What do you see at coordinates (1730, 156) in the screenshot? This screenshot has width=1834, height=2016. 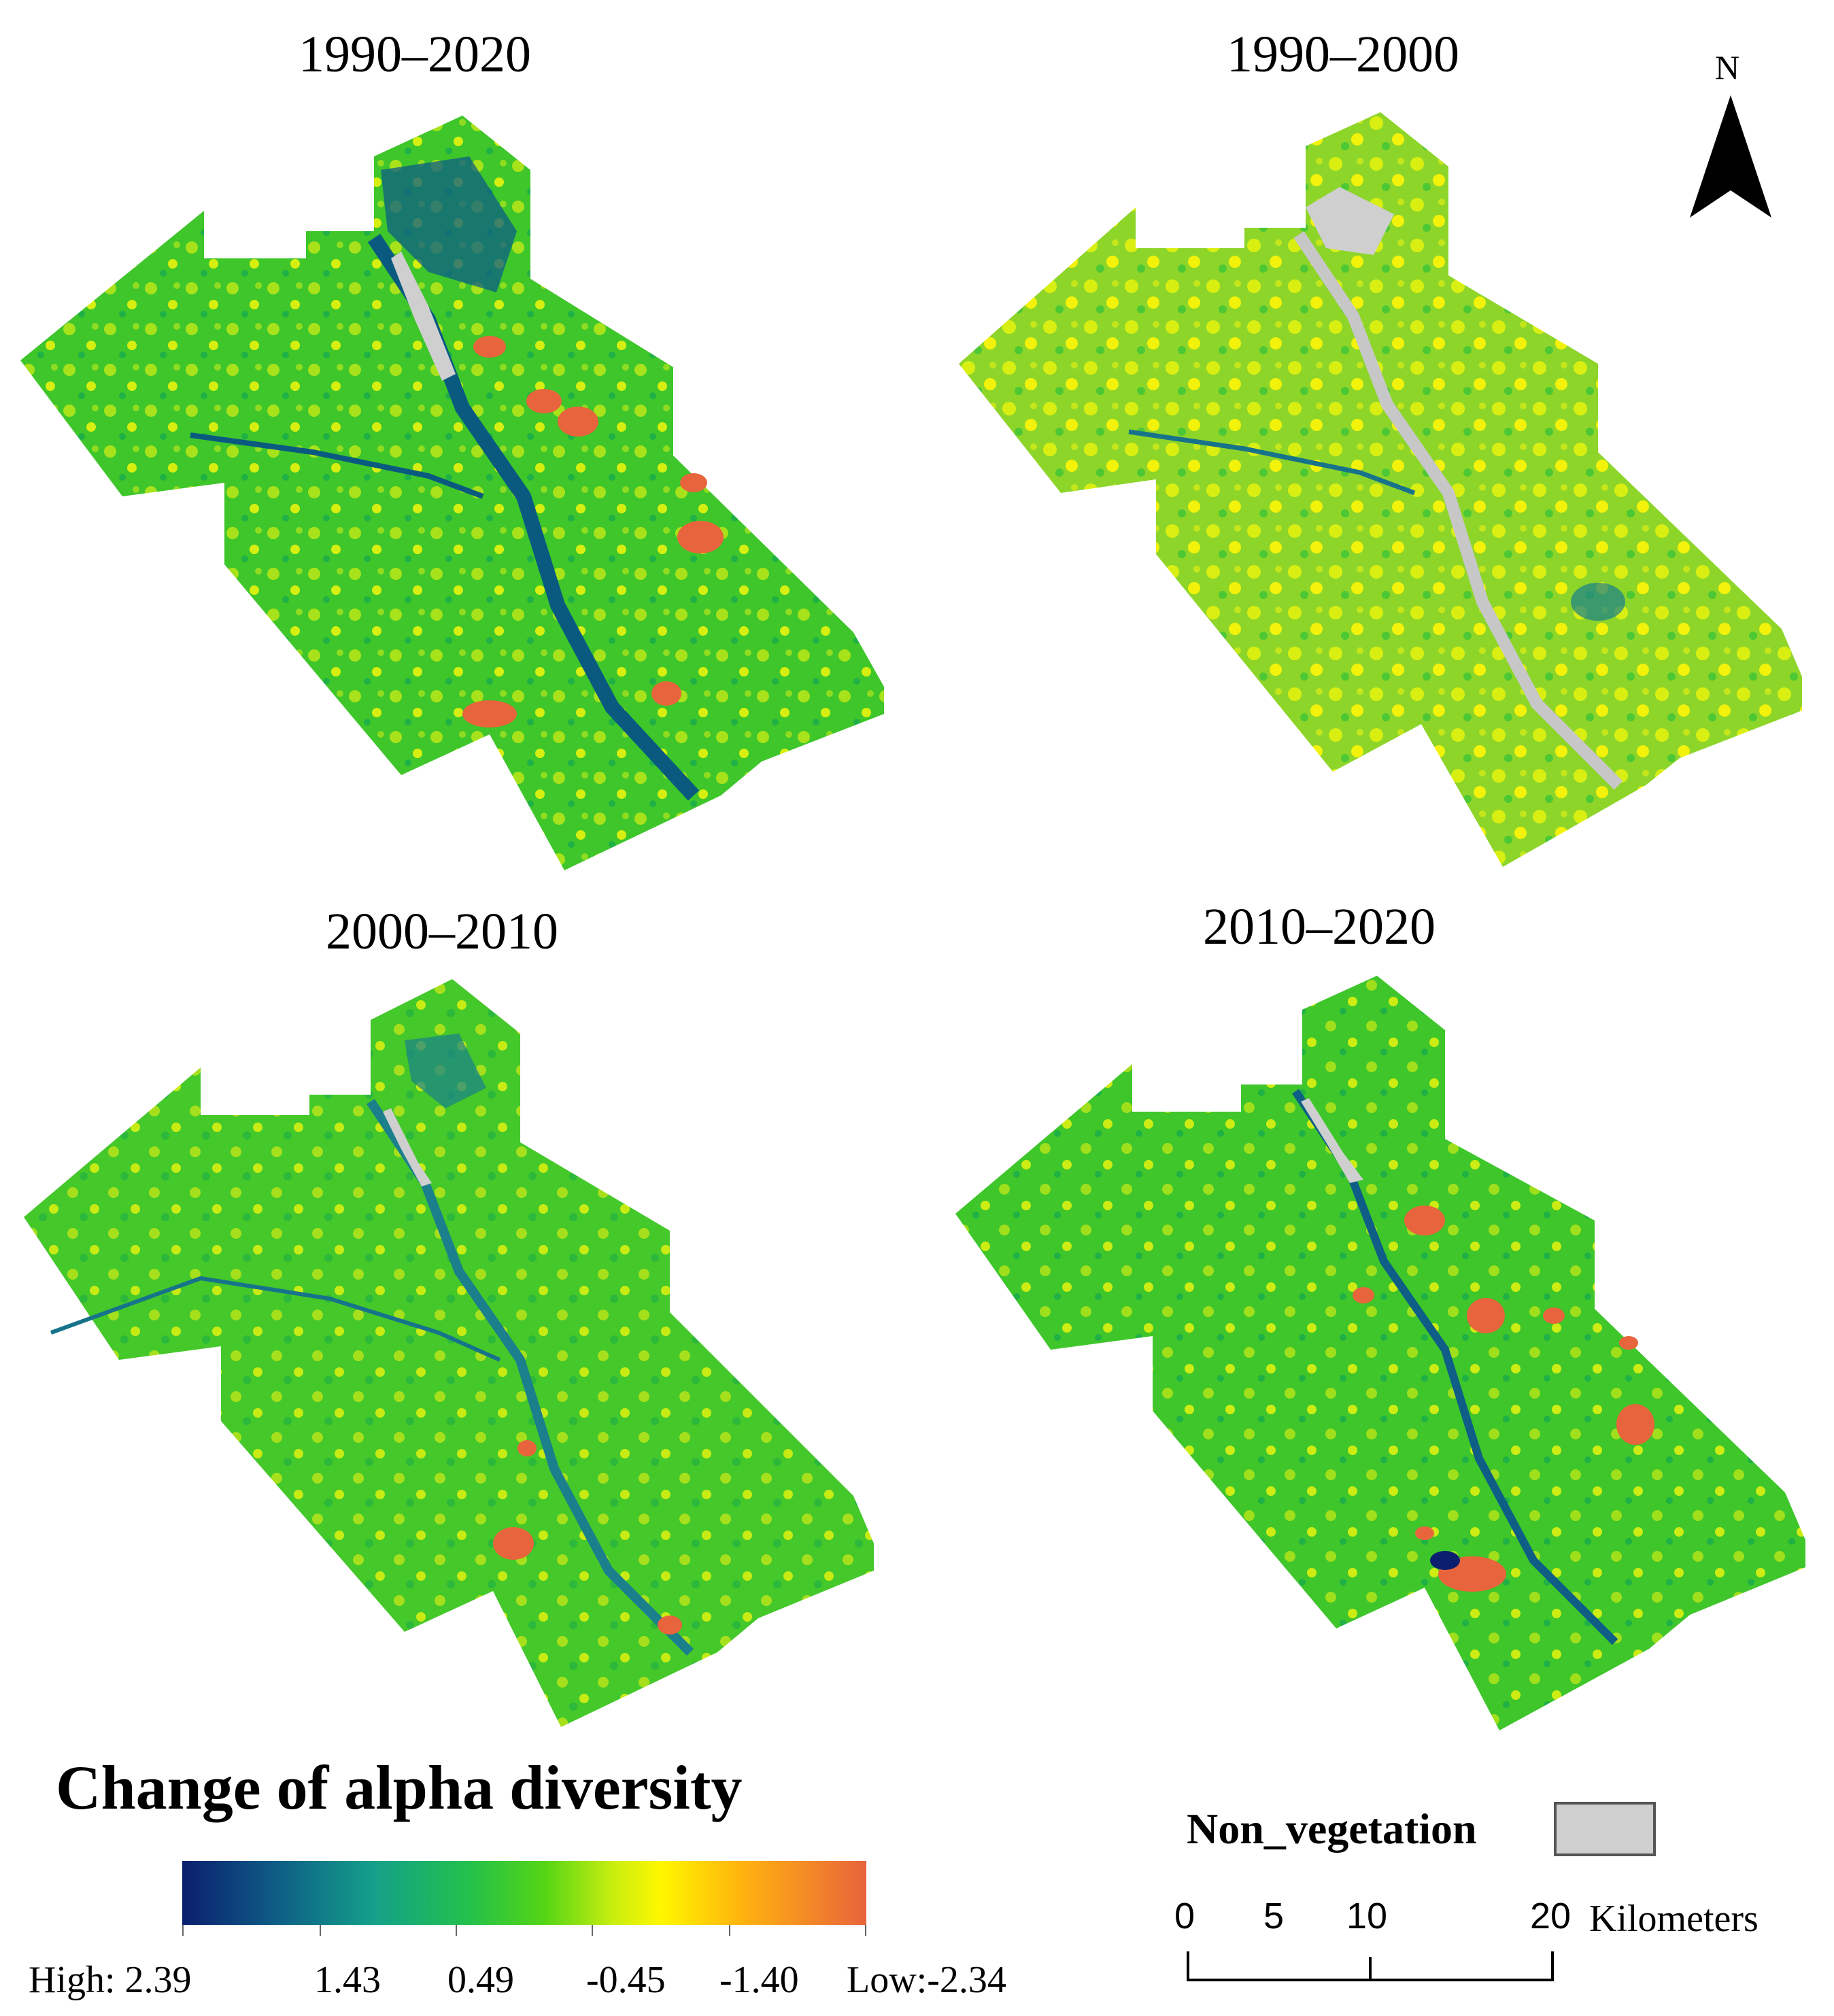 I see `north-arrow-icon` at bounding box center [1730, 156].